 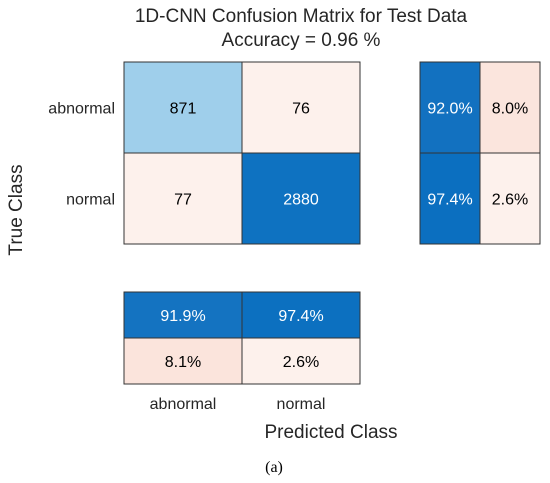 What do you see at coordinates (16, 209) in the screenshot?
I see `y-axis-label: True Class` at bounding box center [16, 209].